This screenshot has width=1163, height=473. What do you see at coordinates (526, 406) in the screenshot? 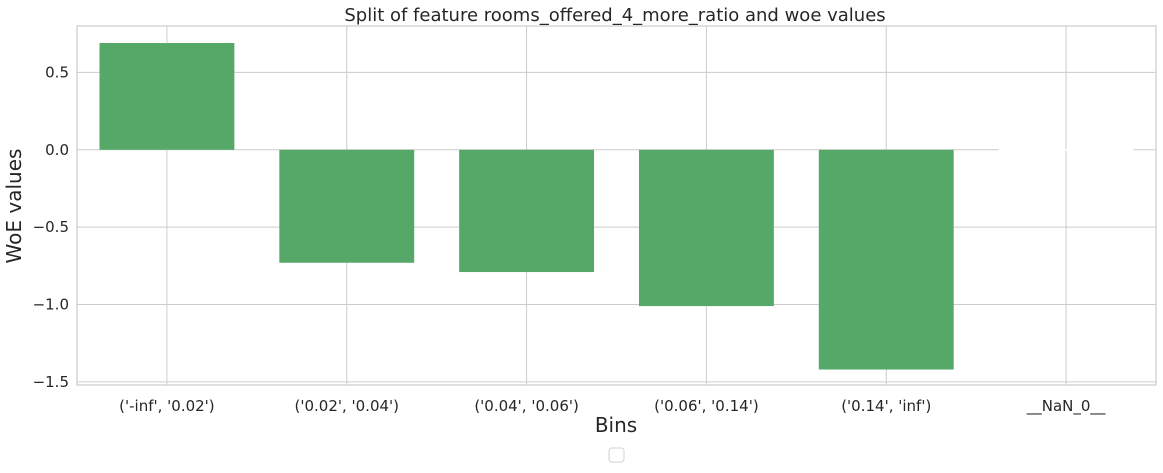
I see `x-tick-label: ('0.04', '0.06')` at bounding box center [526, 406].